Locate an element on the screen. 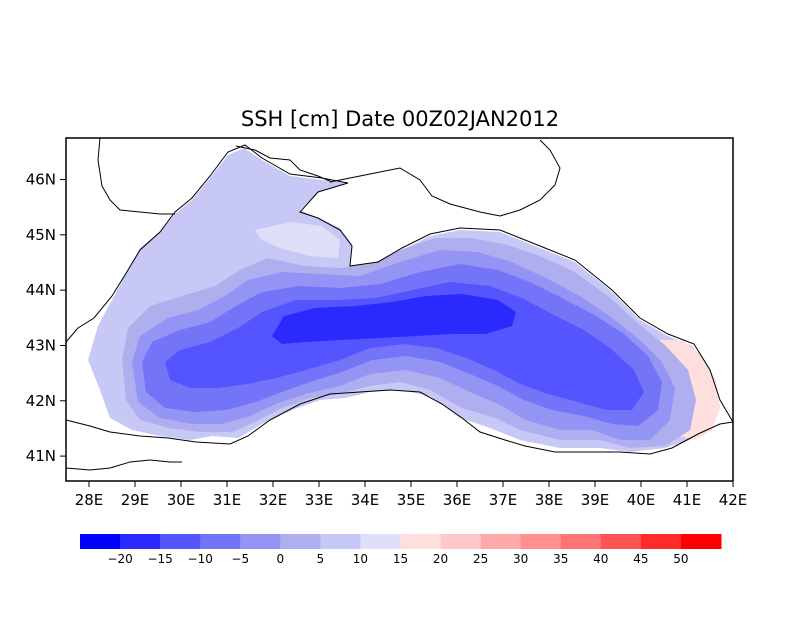 This screenshot has height=618, width=800. ssh-contour-band-minus15-minus10 is located at coordinates (404, 346).